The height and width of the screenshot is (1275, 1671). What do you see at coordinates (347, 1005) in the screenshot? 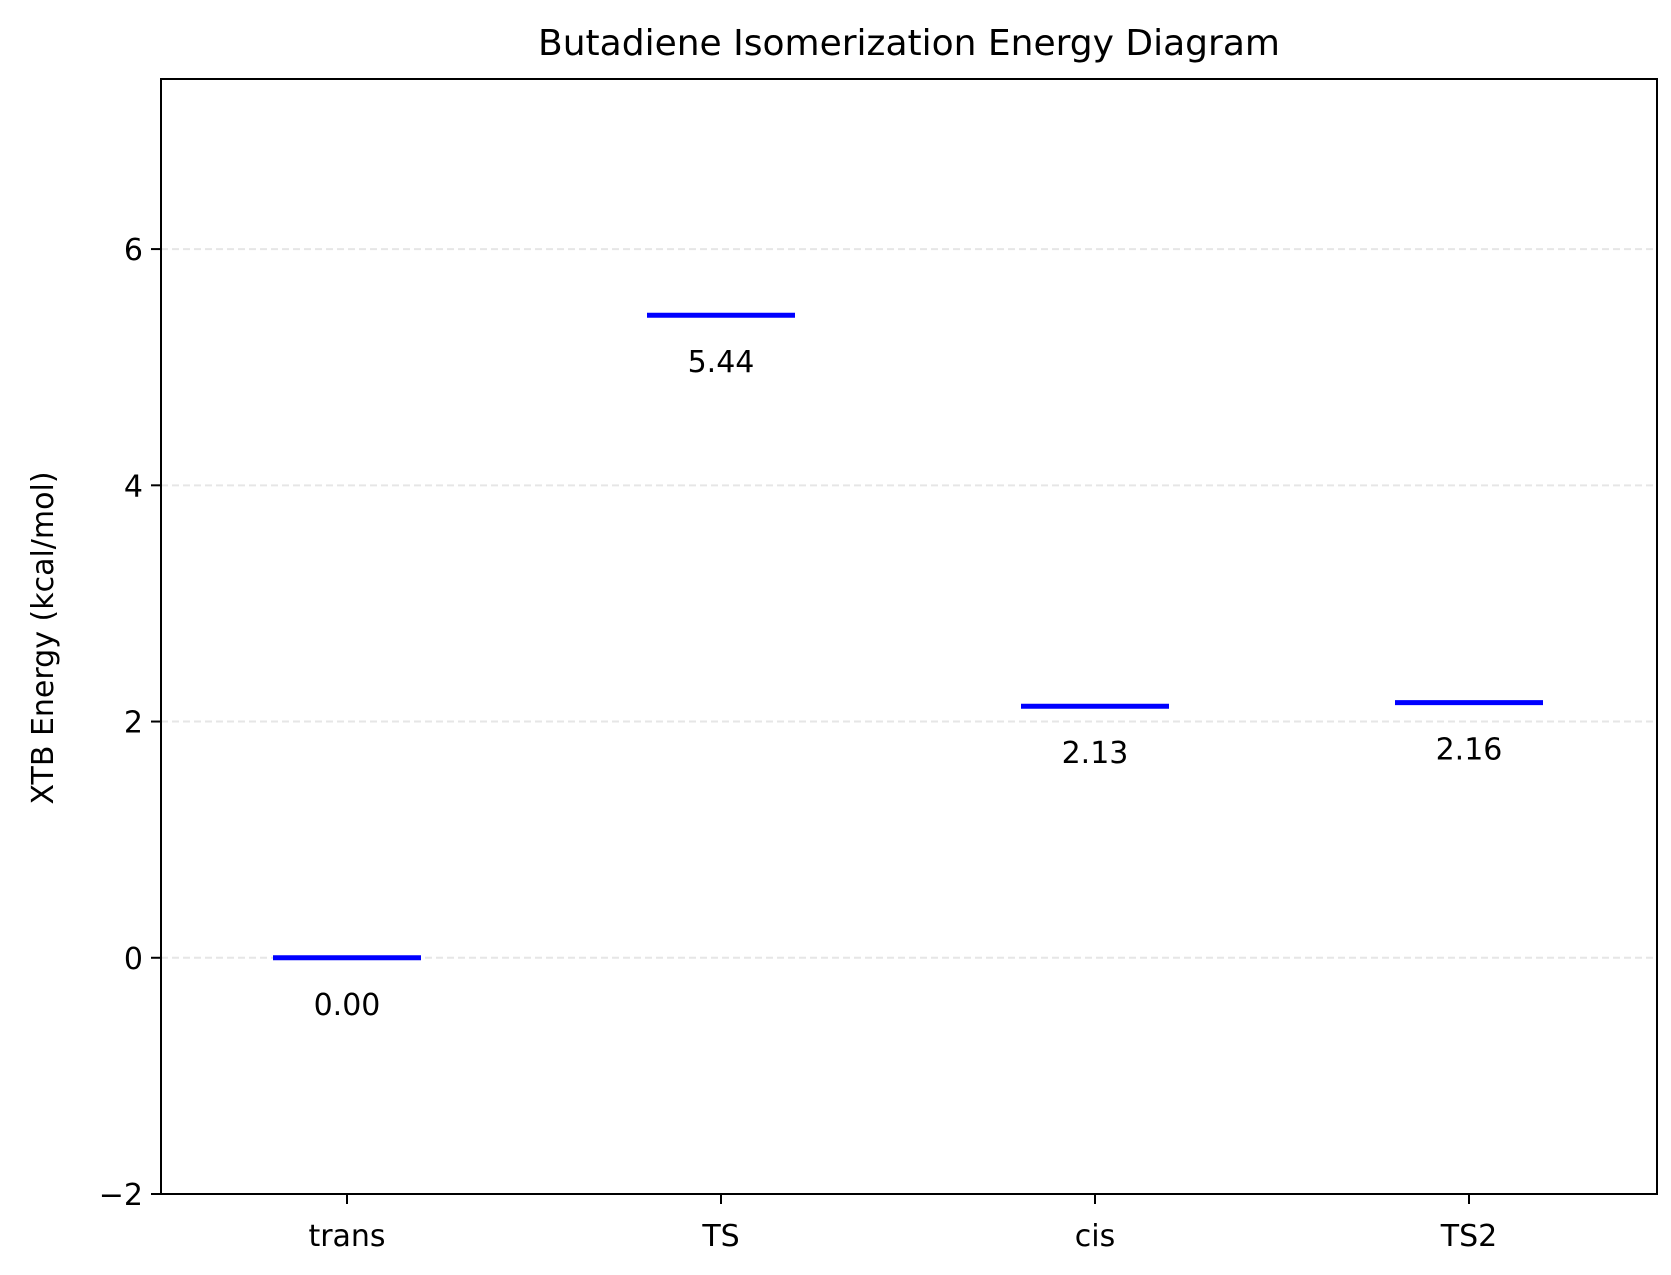
I see `value-label-trans: 0.00` at bounding box center [347, 1005].